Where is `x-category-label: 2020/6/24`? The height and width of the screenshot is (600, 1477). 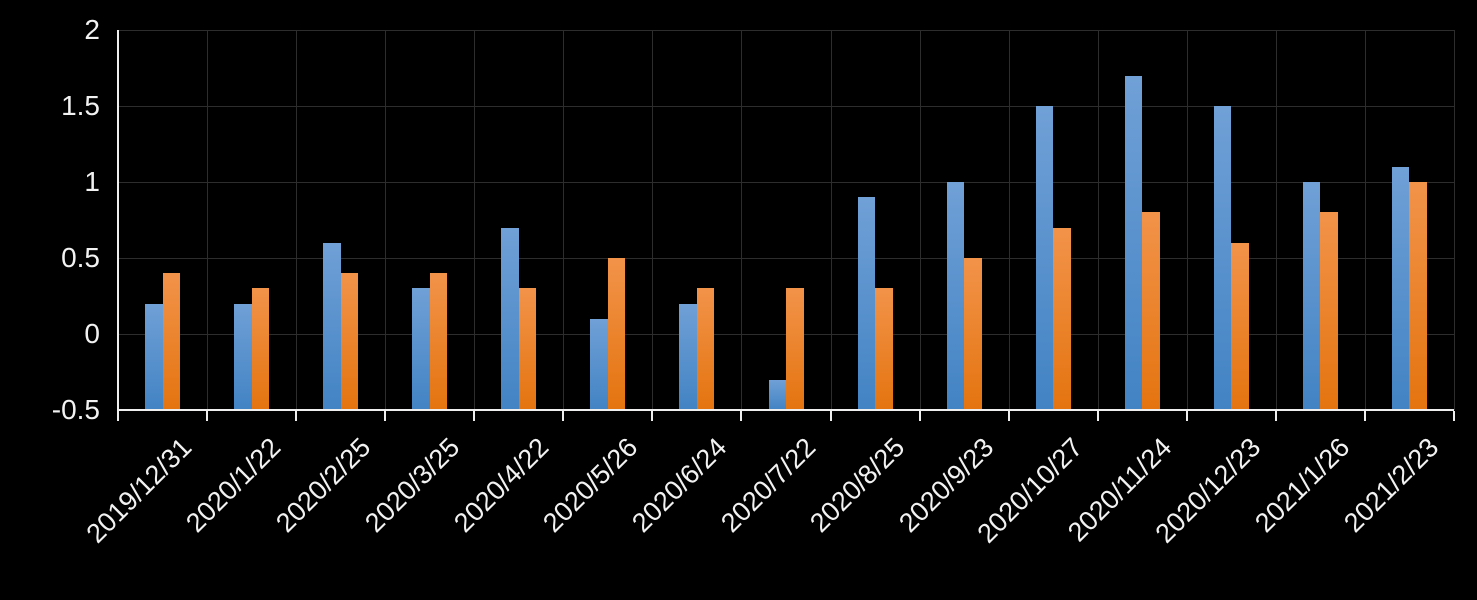 x-category-label: 2020/6/24 is located at coordinates (679, 485).